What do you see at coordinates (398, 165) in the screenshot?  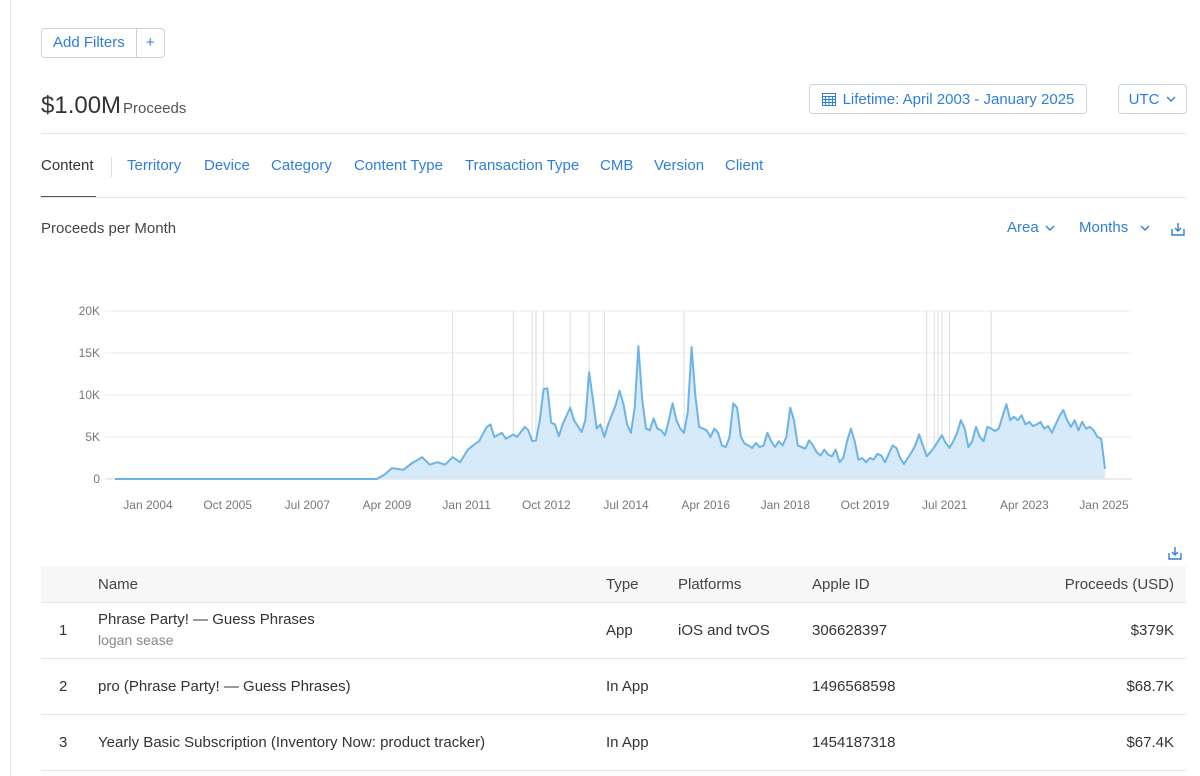 I see `tab-content-type: Content Type` at bounding box center [398, 165].